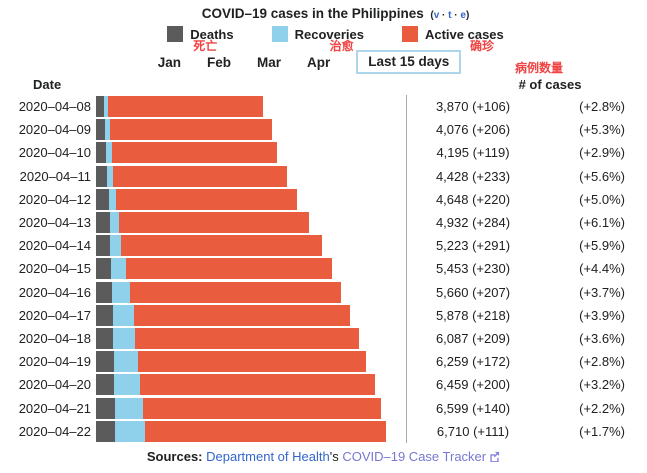  I want to click on title-text: COVID–19 cases in the Philippines, so click(312, 13).